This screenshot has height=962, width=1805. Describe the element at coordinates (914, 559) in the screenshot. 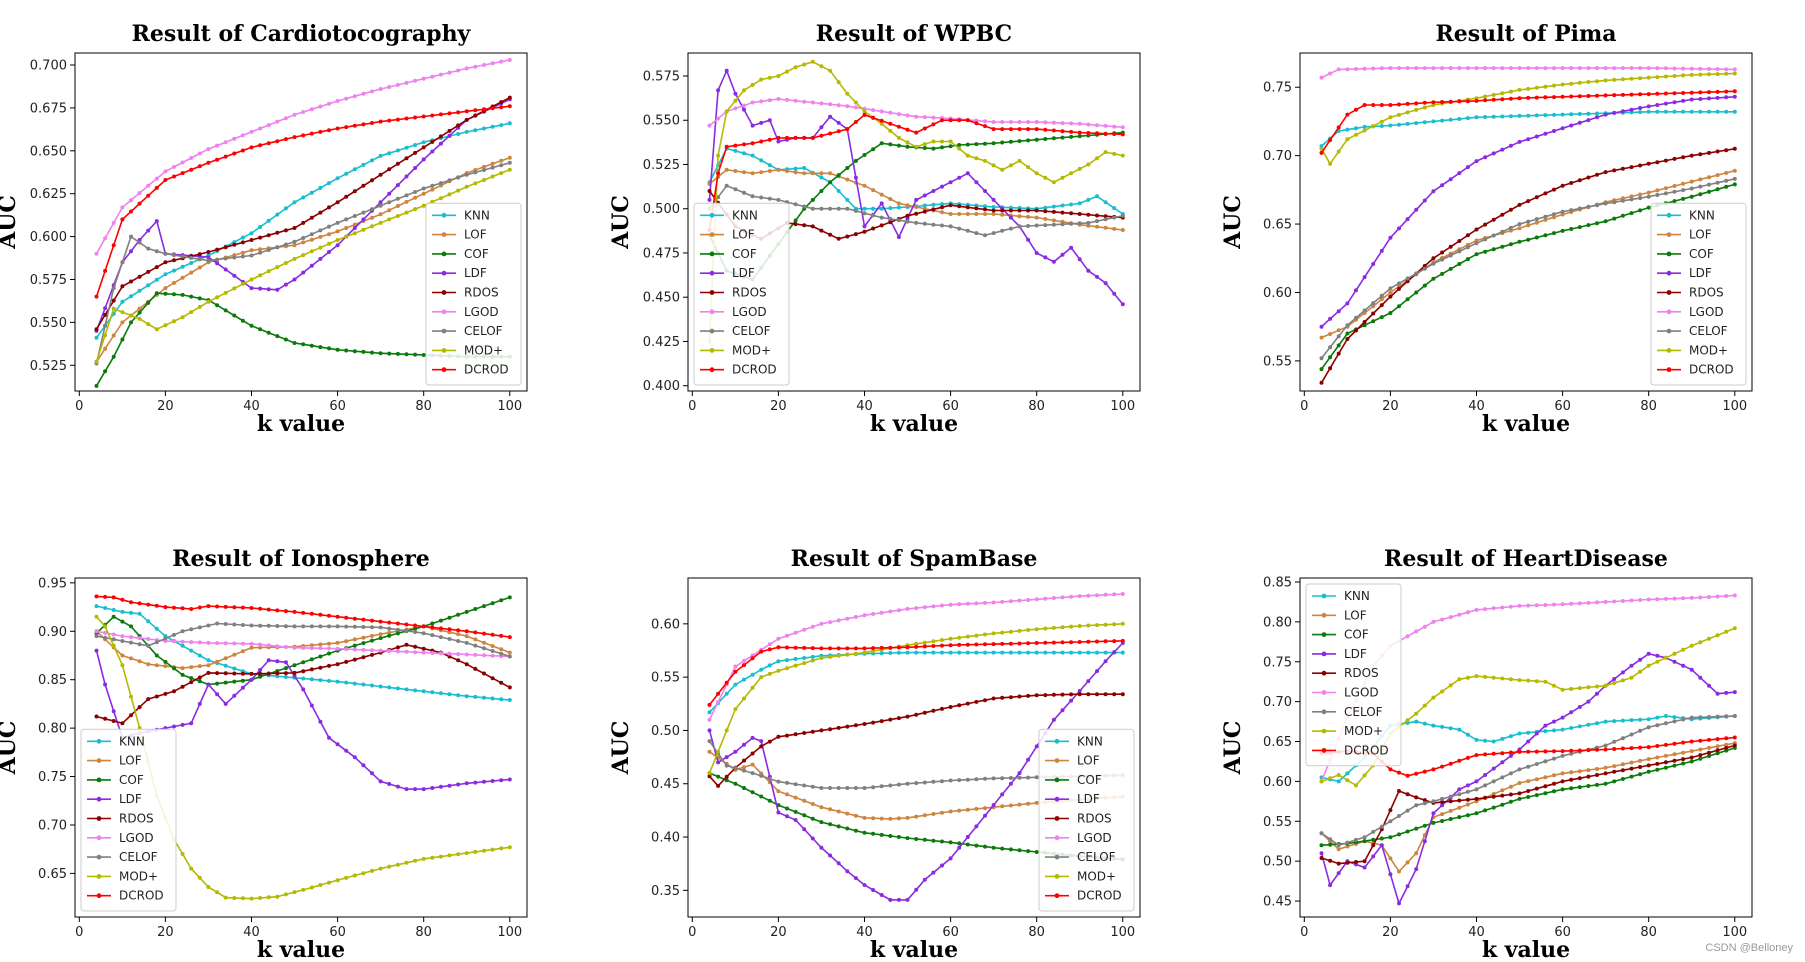

I see `chart-title: Result of SpamBase` at that location.